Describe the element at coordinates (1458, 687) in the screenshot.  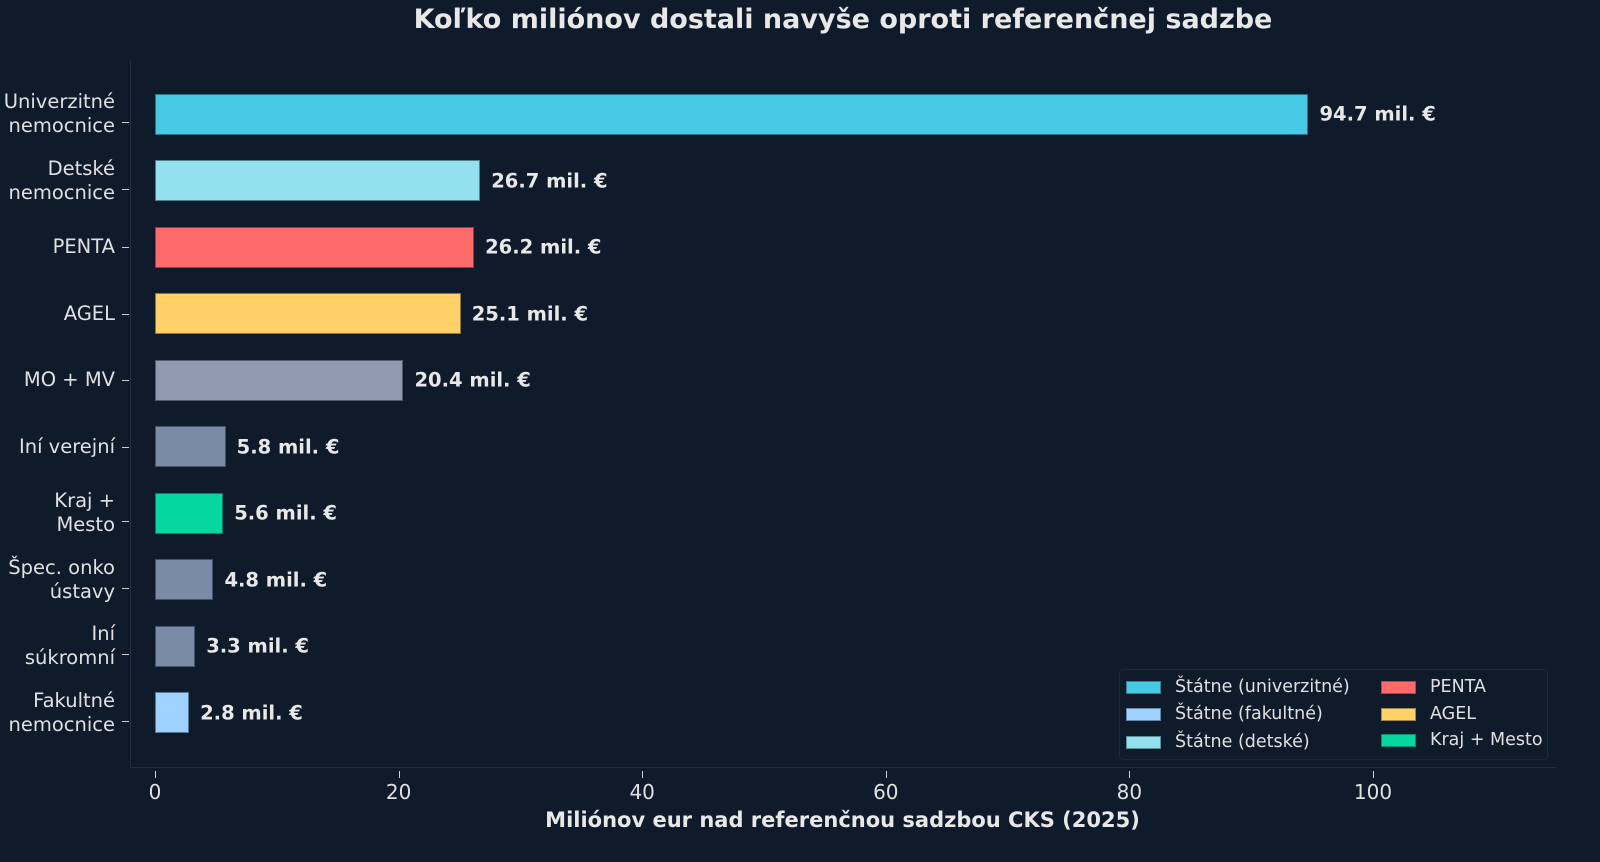
I see `legend-label: PENTA` at that location.